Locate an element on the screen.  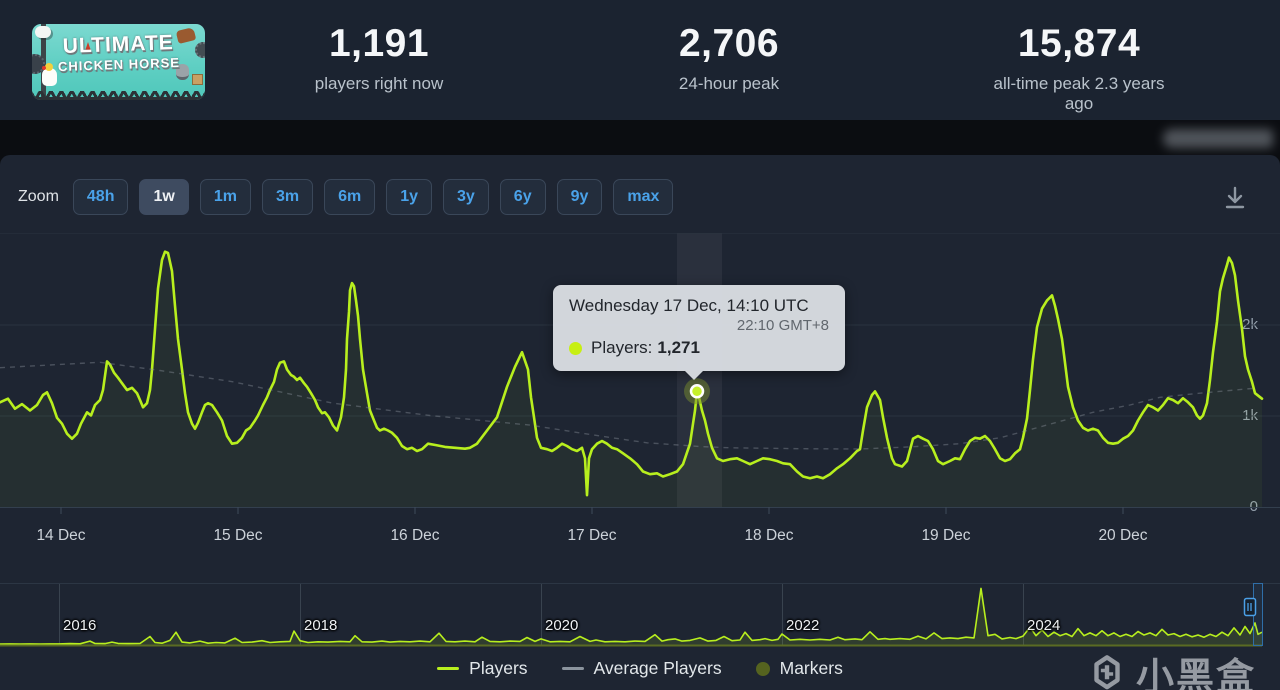
zoom-range-1m: 1m is located at coordinates (225, 197).